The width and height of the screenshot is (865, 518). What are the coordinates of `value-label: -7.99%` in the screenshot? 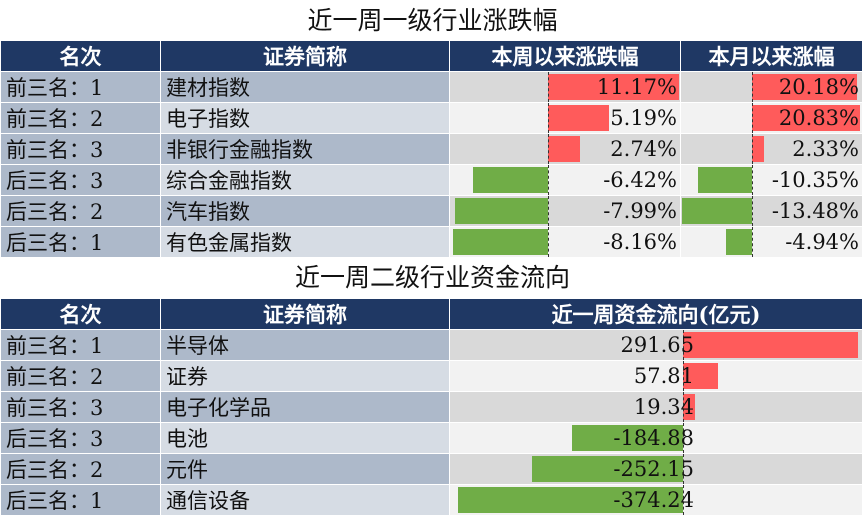 It's located at (640, 211).